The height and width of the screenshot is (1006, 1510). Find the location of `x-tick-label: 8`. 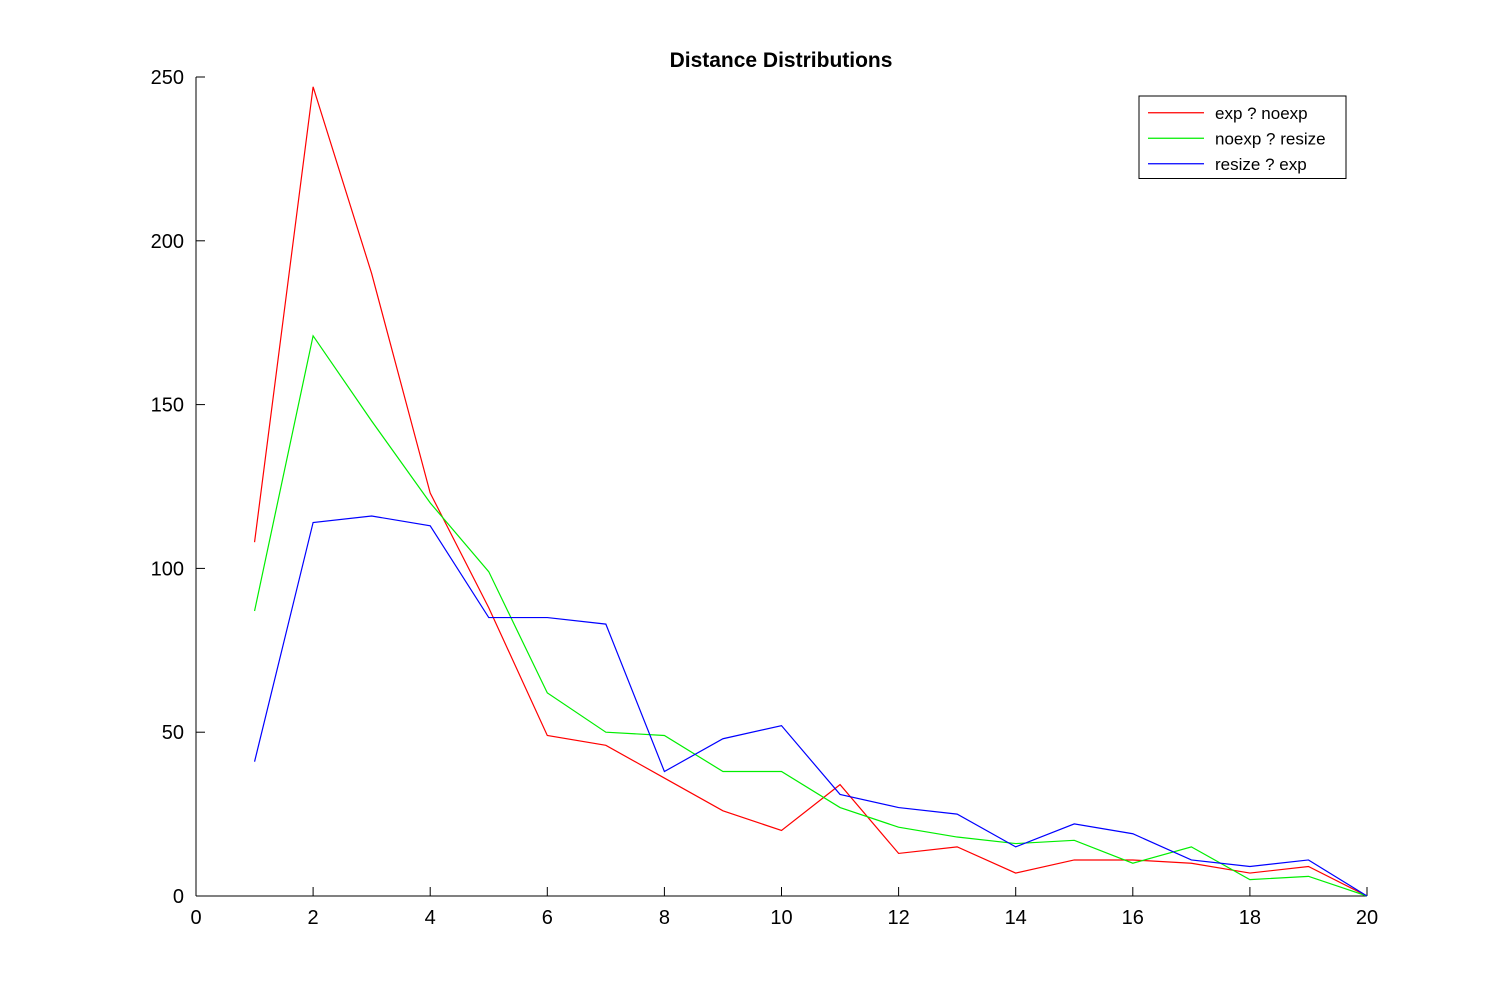

x-tick-label: 8 is located at coordinates (664, 918).